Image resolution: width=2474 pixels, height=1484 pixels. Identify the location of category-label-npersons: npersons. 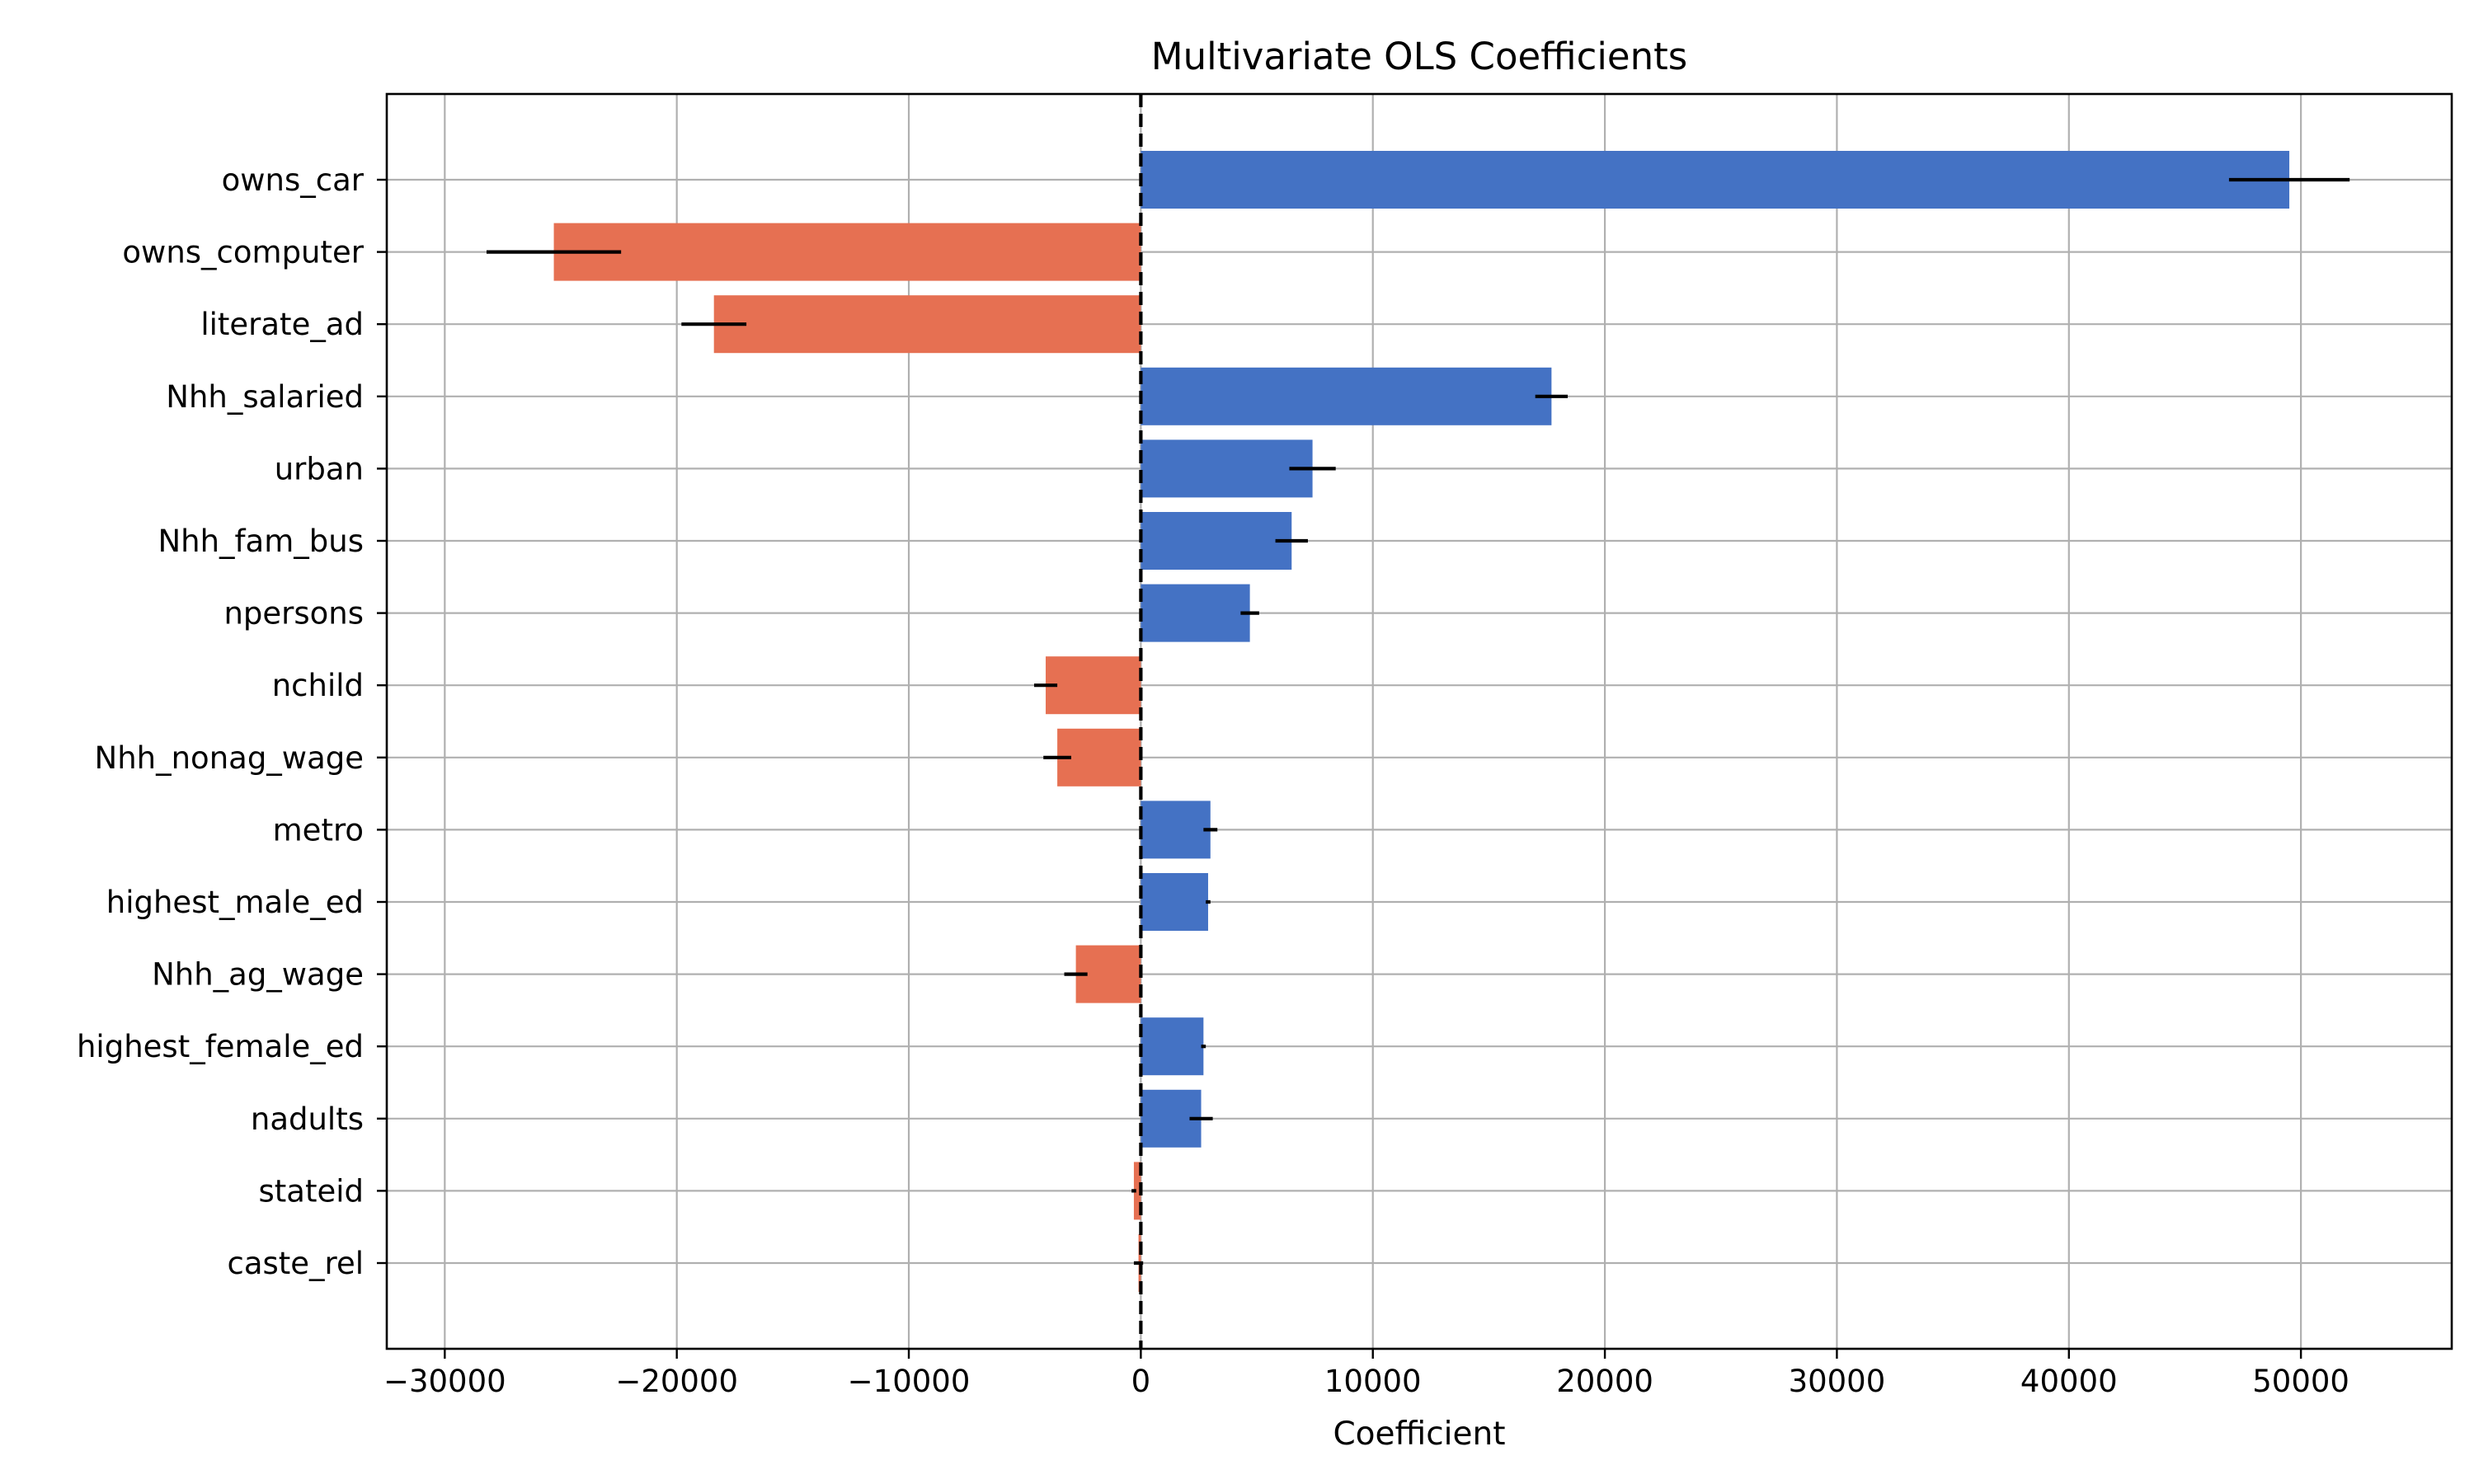
(293, 614).